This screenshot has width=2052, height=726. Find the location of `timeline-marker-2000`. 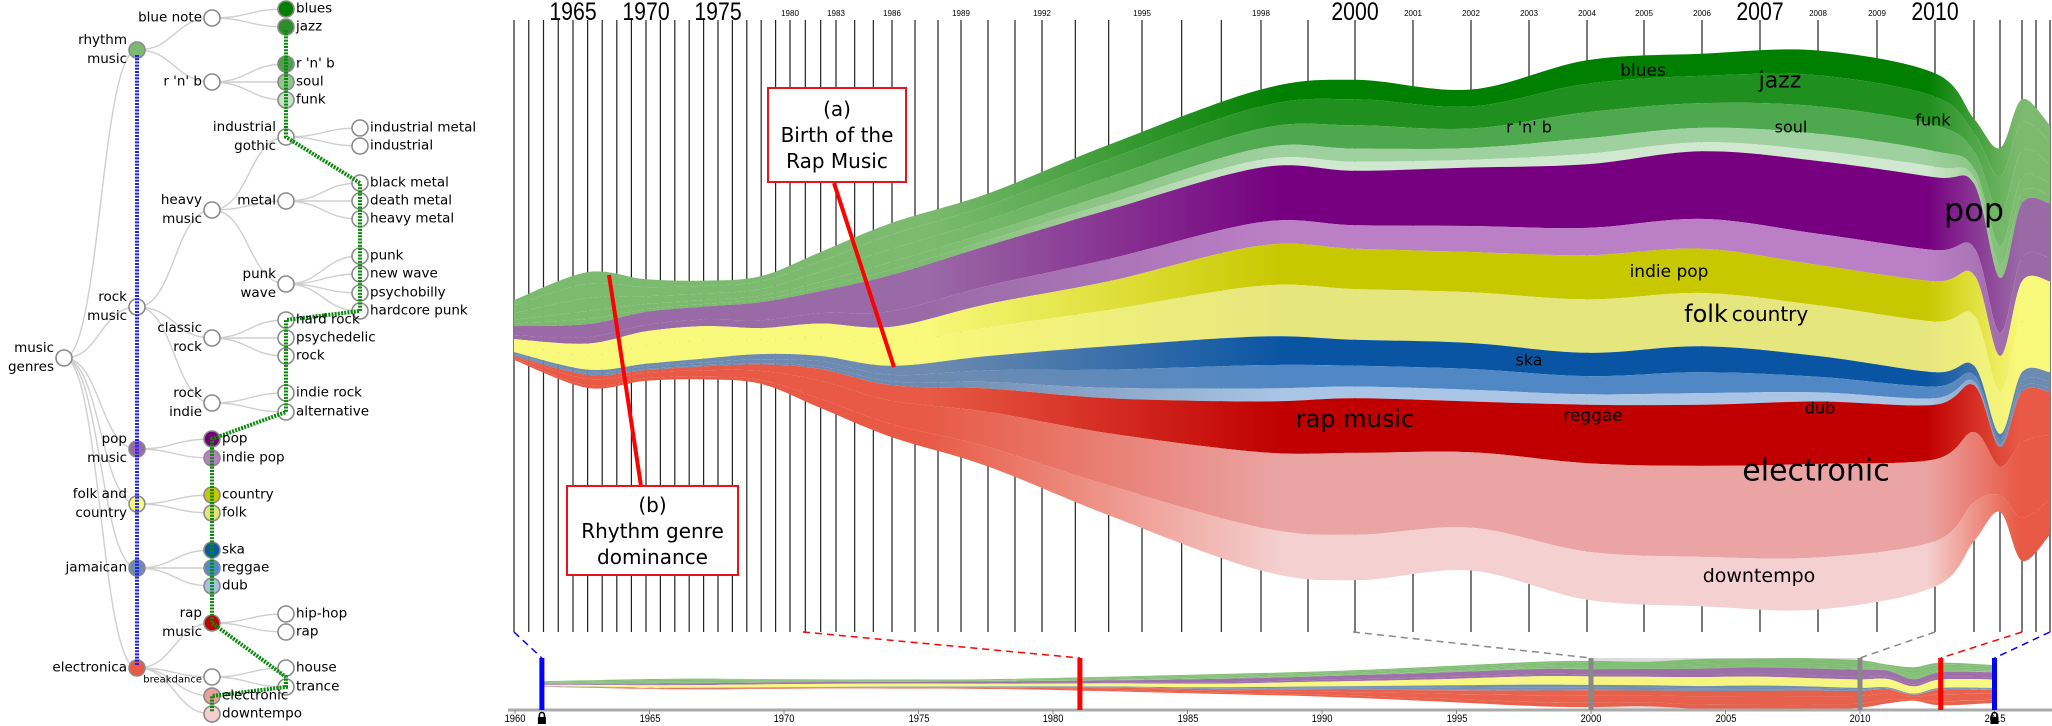

timeline-marker-2000 is located at coordinates (1591, 684).